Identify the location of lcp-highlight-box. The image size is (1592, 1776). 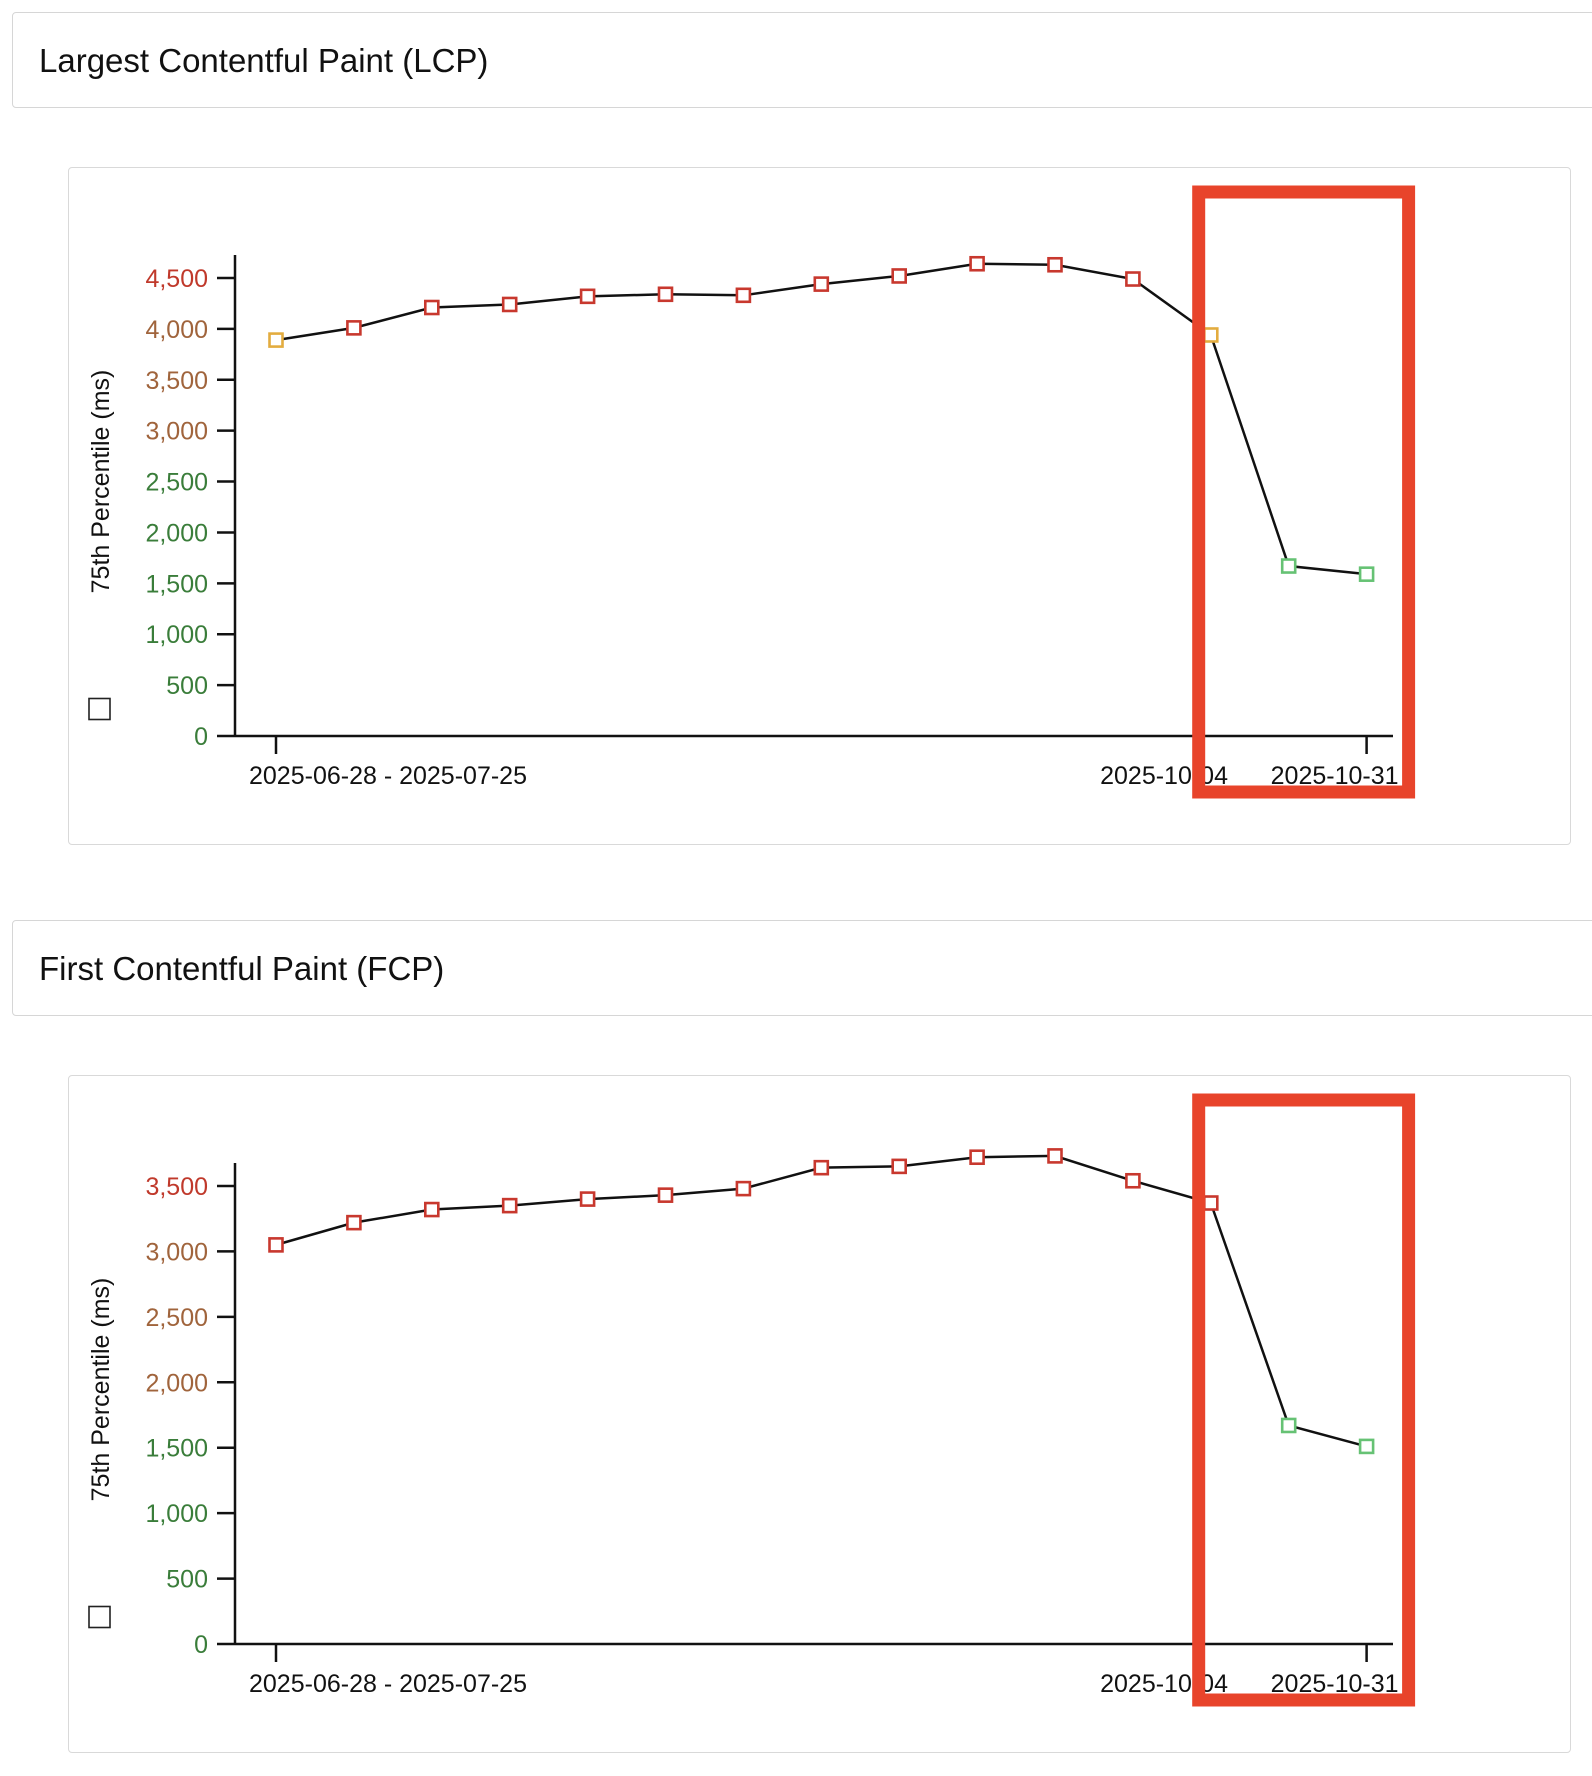
(1304, 492).